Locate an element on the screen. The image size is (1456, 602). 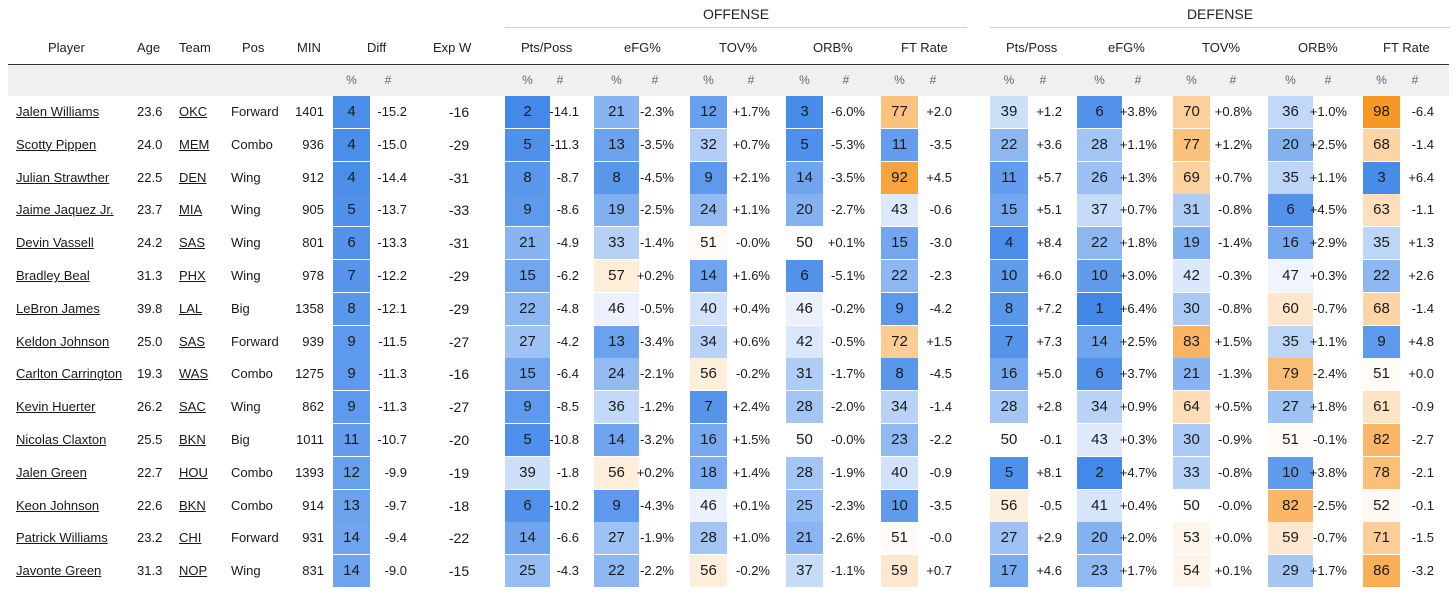
header-off-orb: ORB% is located at coordinates (833, 47).